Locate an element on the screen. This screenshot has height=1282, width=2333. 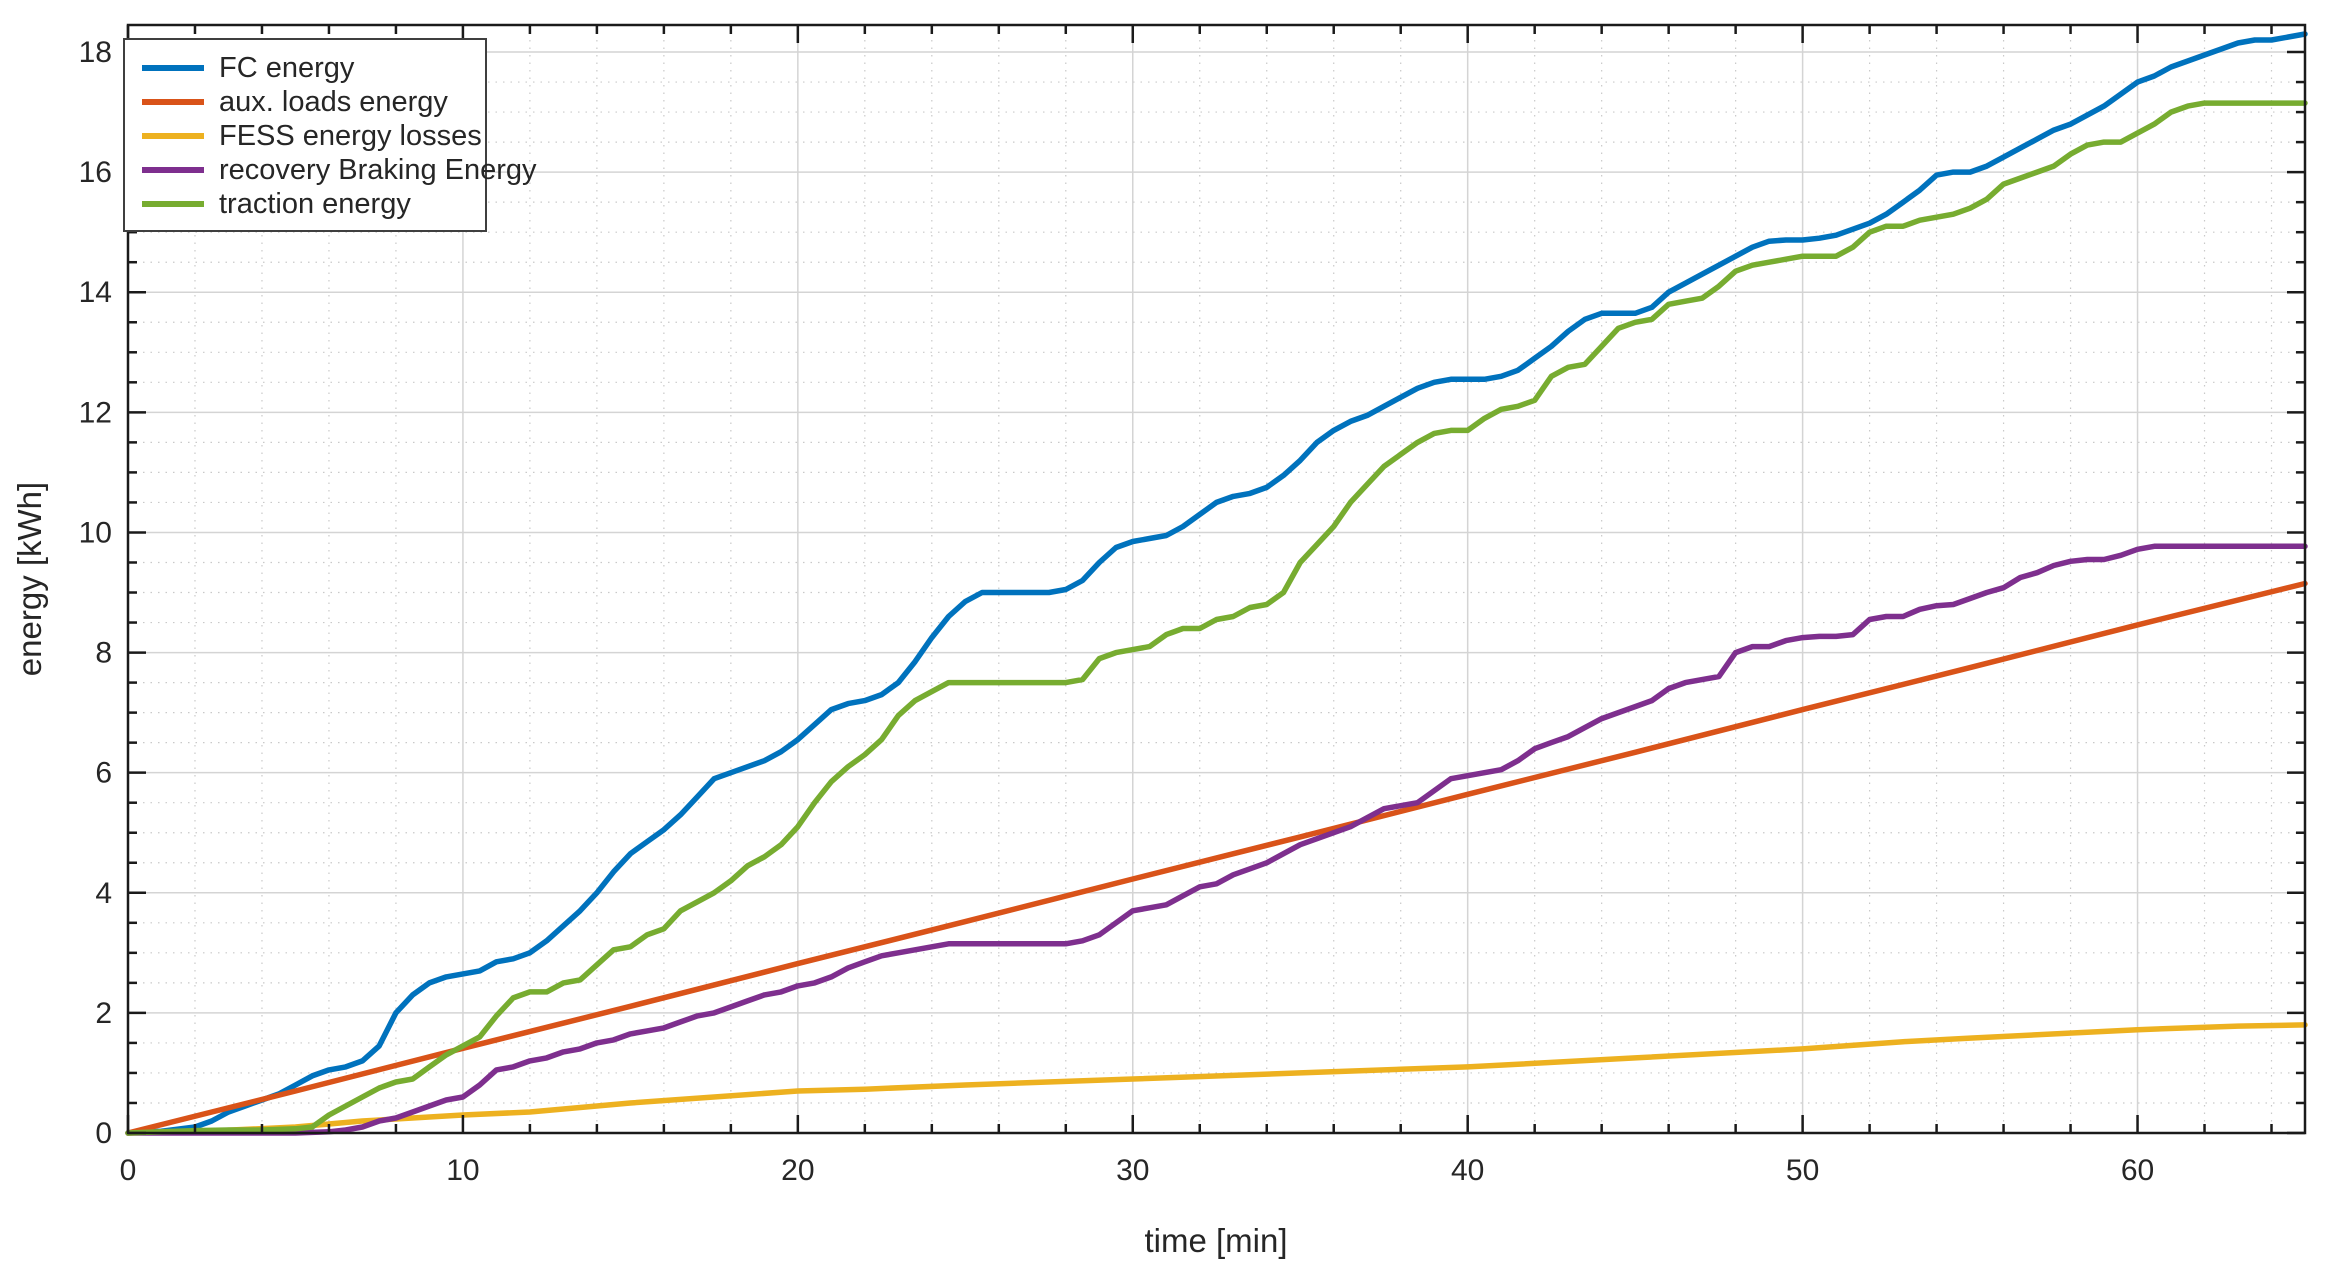
legend-item: recovery Braking Energy is located at coordinates (331, 170).